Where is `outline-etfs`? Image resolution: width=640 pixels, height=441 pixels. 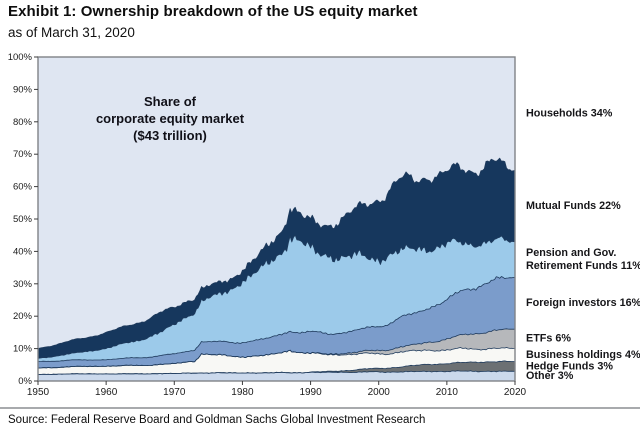 outline-etfs is located at coordinates (276, 348).